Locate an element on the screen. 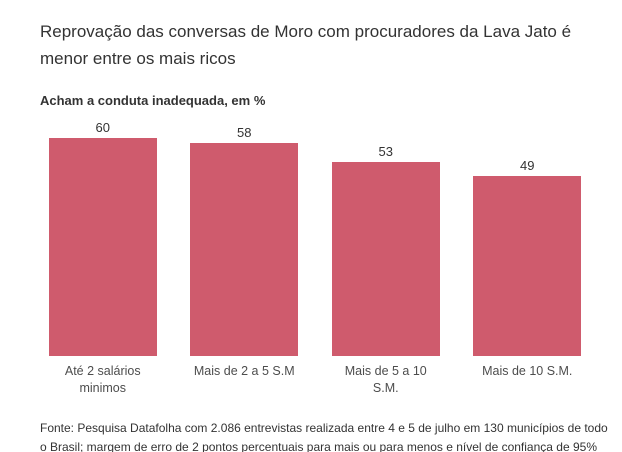 Image resolution: width=622 pixels, height=452 pixels. chart-subtitle: Acham a conduta inadequada, em % is located at coordinates (153, 101).